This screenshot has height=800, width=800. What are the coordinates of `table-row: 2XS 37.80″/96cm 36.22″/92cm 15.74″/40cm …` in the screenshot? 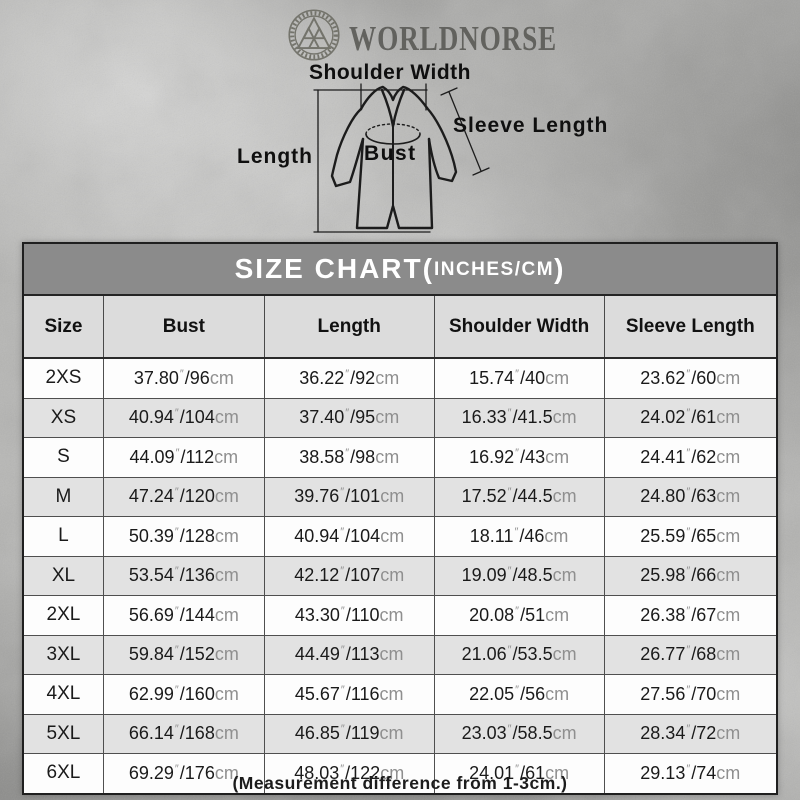 It's located at (400, 378).